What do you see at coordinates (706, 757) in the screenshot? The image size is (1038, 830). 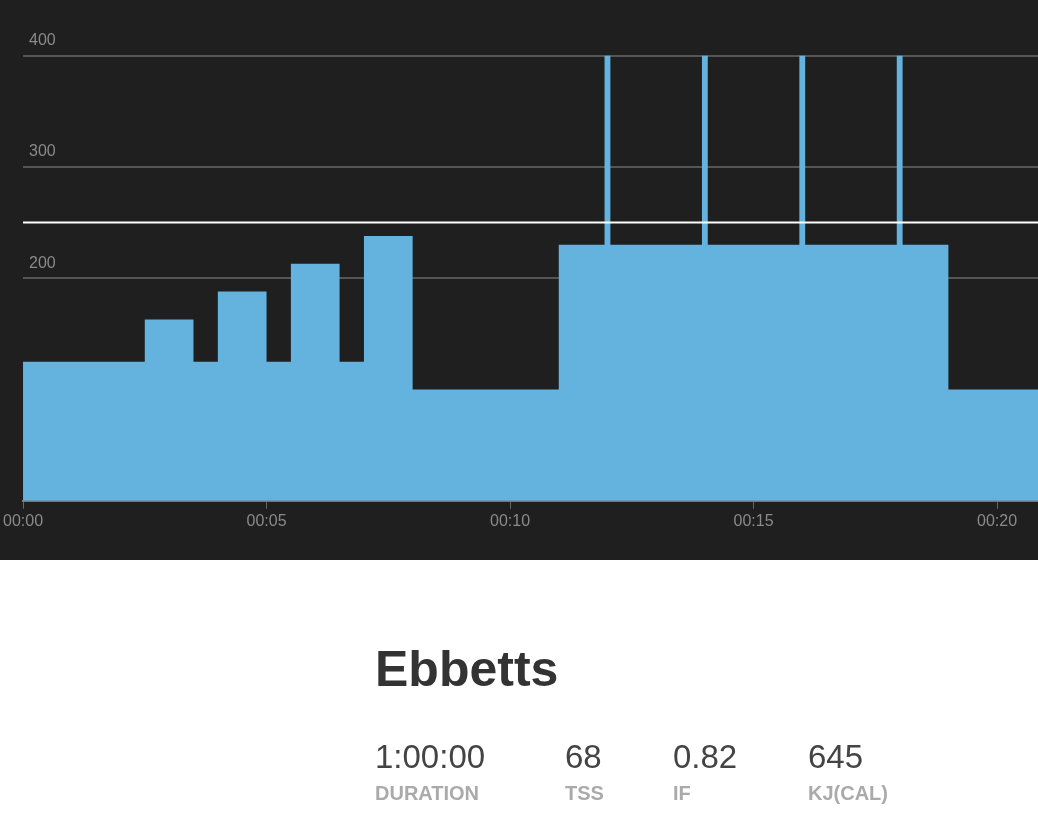 I see `text: 0.82` at bounding box center [706, 757].